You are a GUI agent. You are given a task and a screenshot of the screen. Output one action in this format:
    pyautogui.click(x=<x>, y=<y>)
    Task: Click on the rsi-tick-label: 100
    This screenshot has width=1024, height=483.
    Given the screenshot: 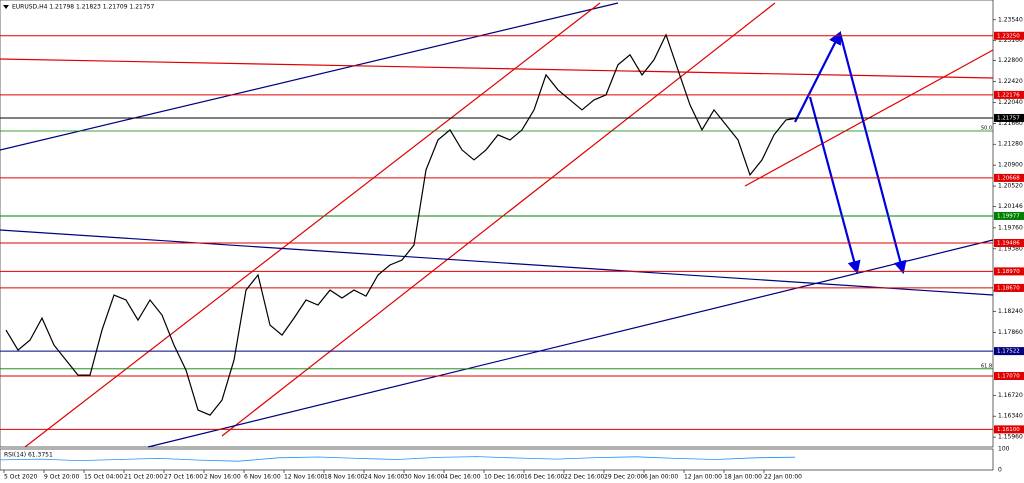 What is the action you would take?
    pyautogui.click(x=1004, y=449)
    